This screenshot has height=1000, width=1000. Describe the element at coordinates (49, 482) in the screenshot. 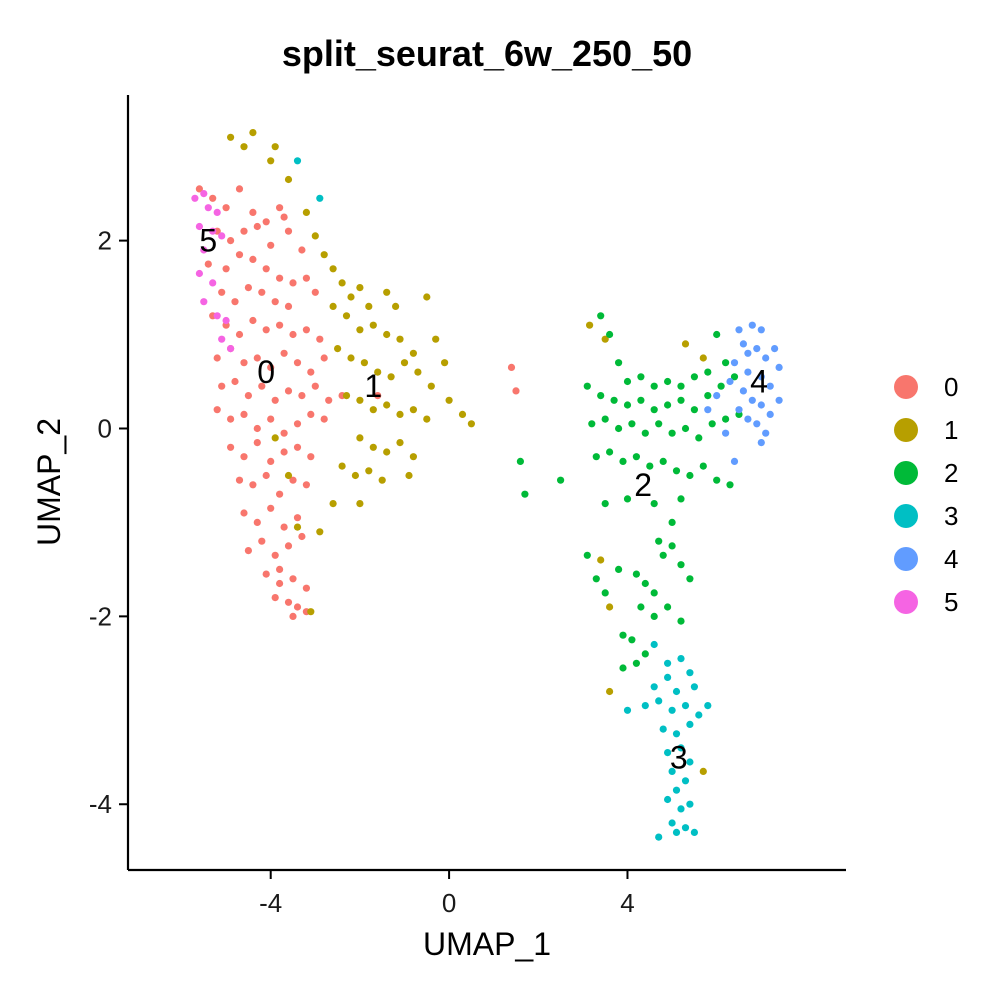

I see `y-axis-title: UMAP_2` at that location.